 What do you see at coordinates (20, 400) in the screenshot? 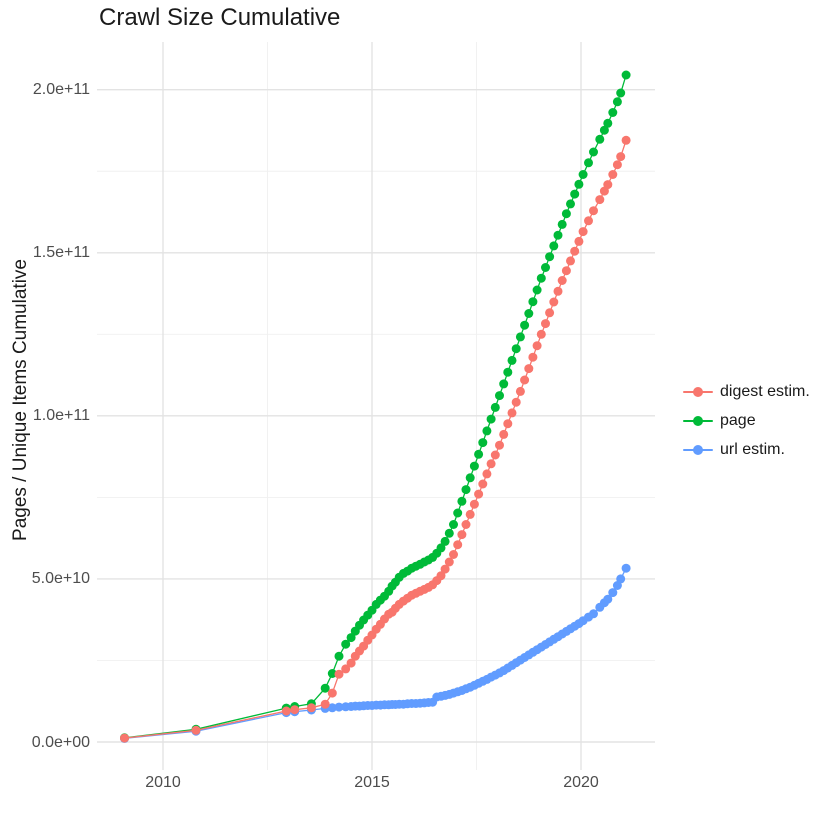
I see `y-axis-title: Pages / Unique Items Cumulative` at bounding box center [20, 400].